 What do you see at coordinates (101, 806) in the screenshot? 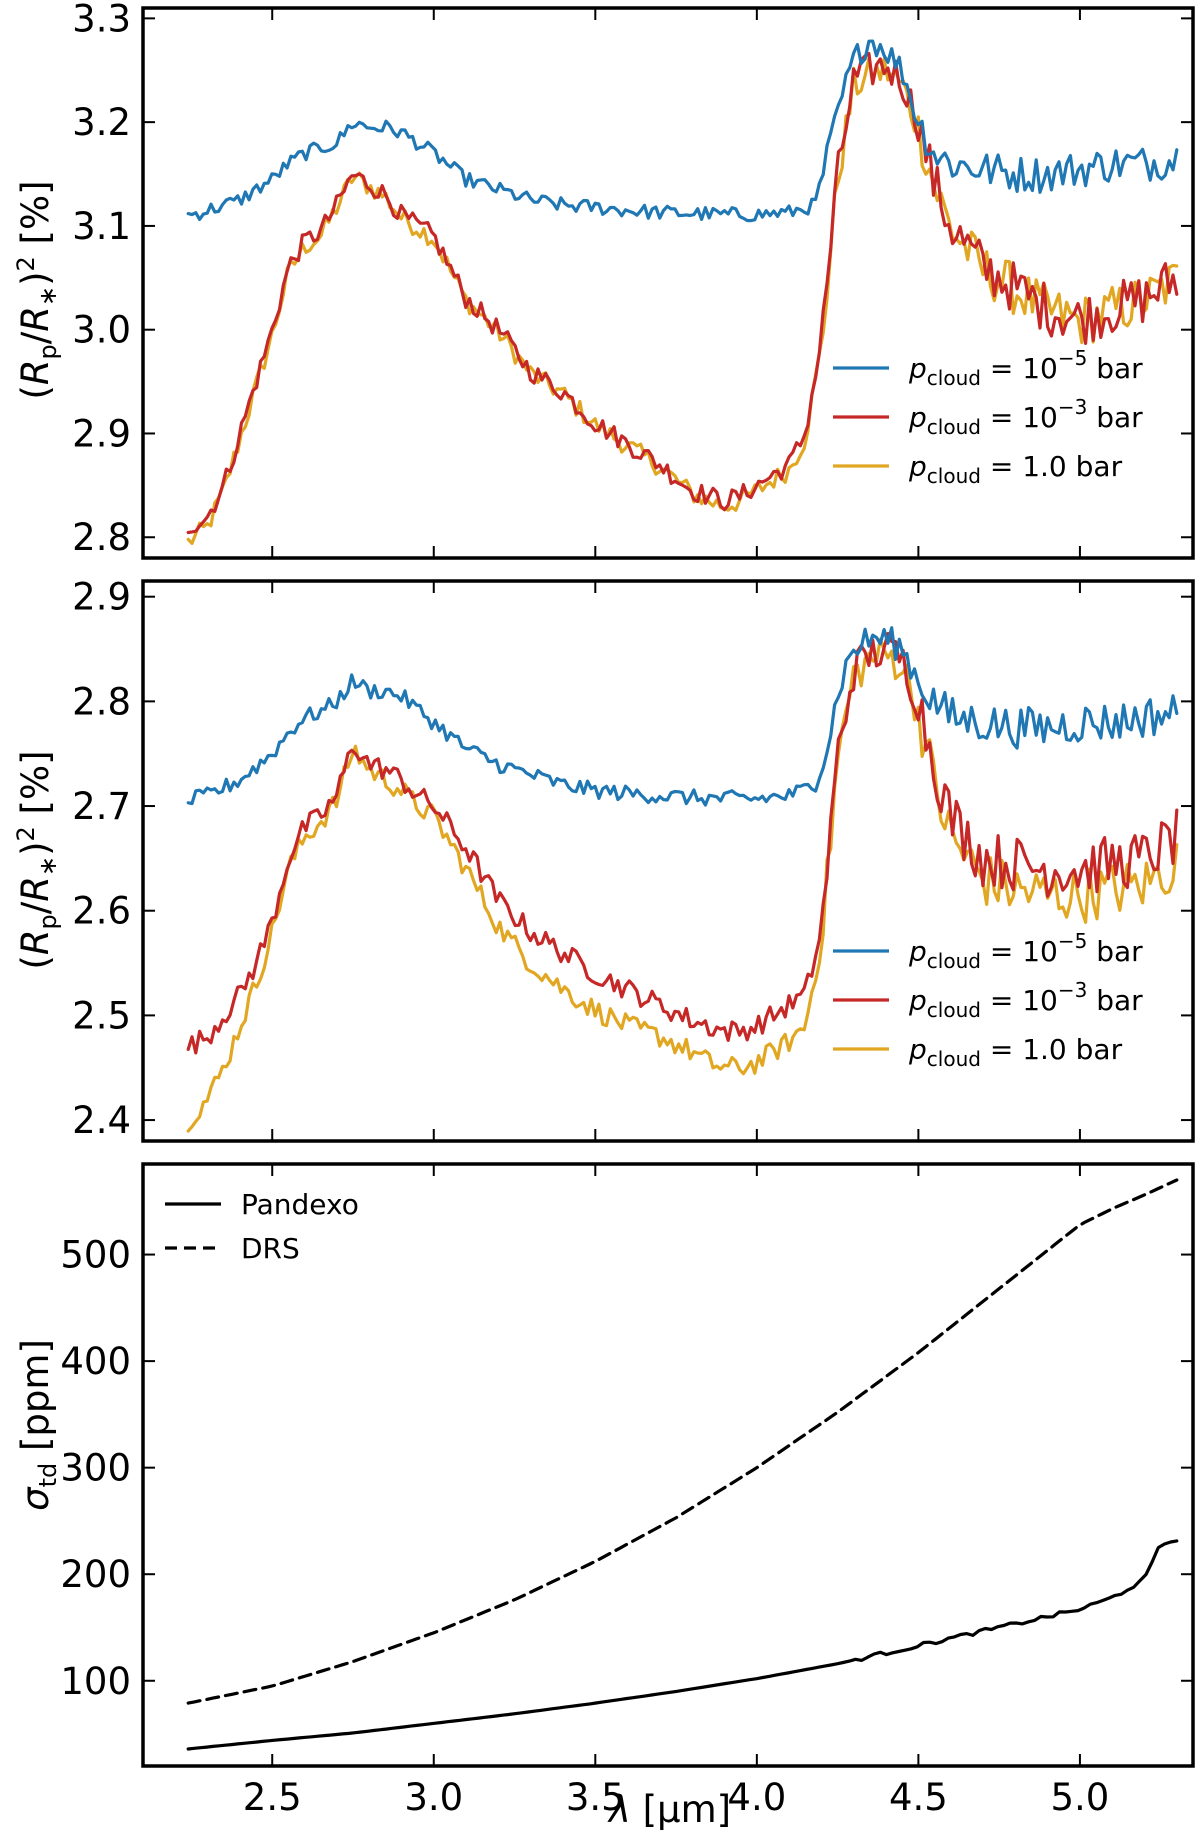
I see `y-tick-label: 2.7` at bounding box center [101, 806].